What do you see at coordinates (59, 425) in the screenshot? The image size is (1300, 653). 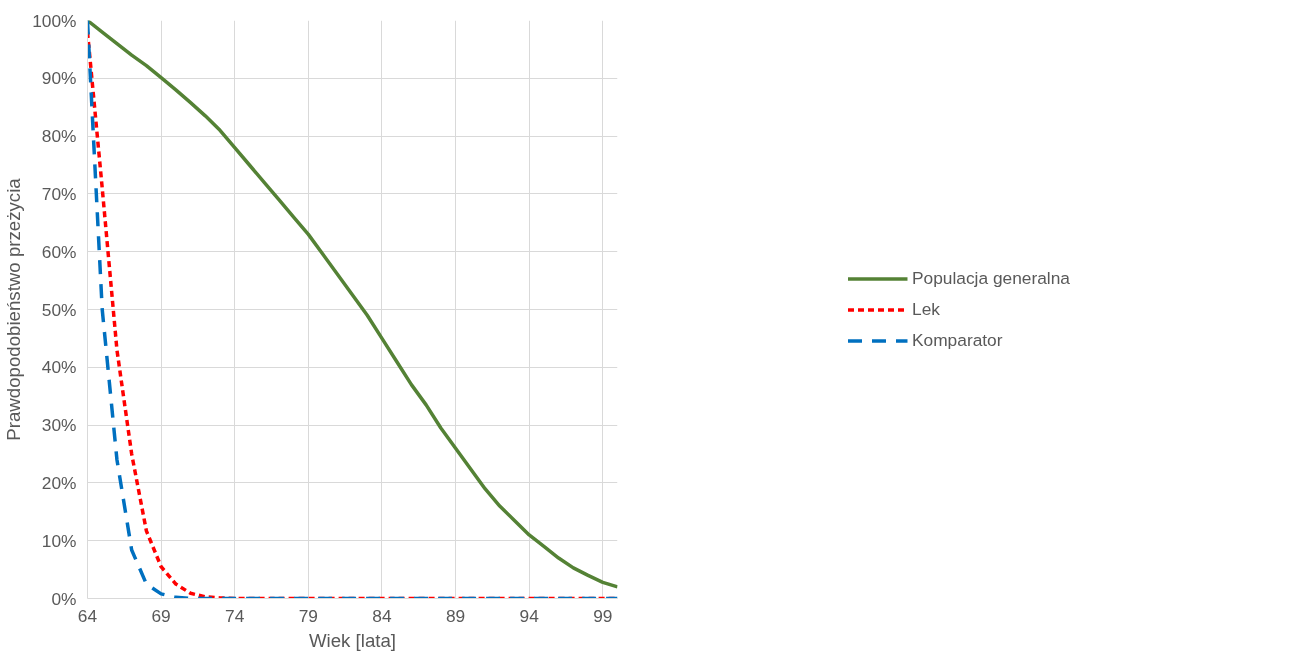 I see `y-tick-label: 30%` at bounding box center [59, 425].